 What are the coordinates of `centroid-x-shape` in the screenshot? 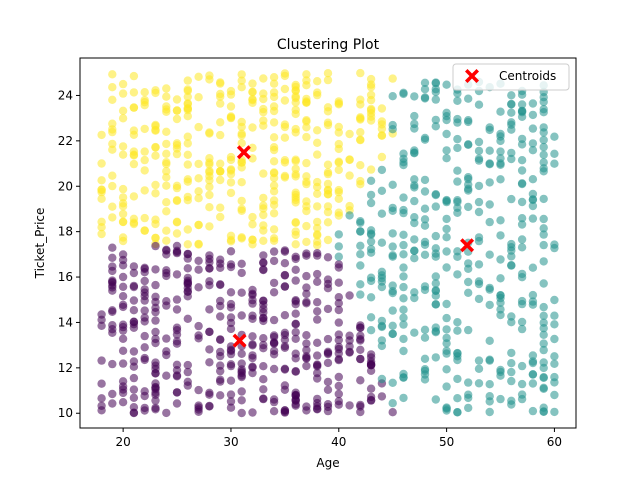 It's located at (467, 245).